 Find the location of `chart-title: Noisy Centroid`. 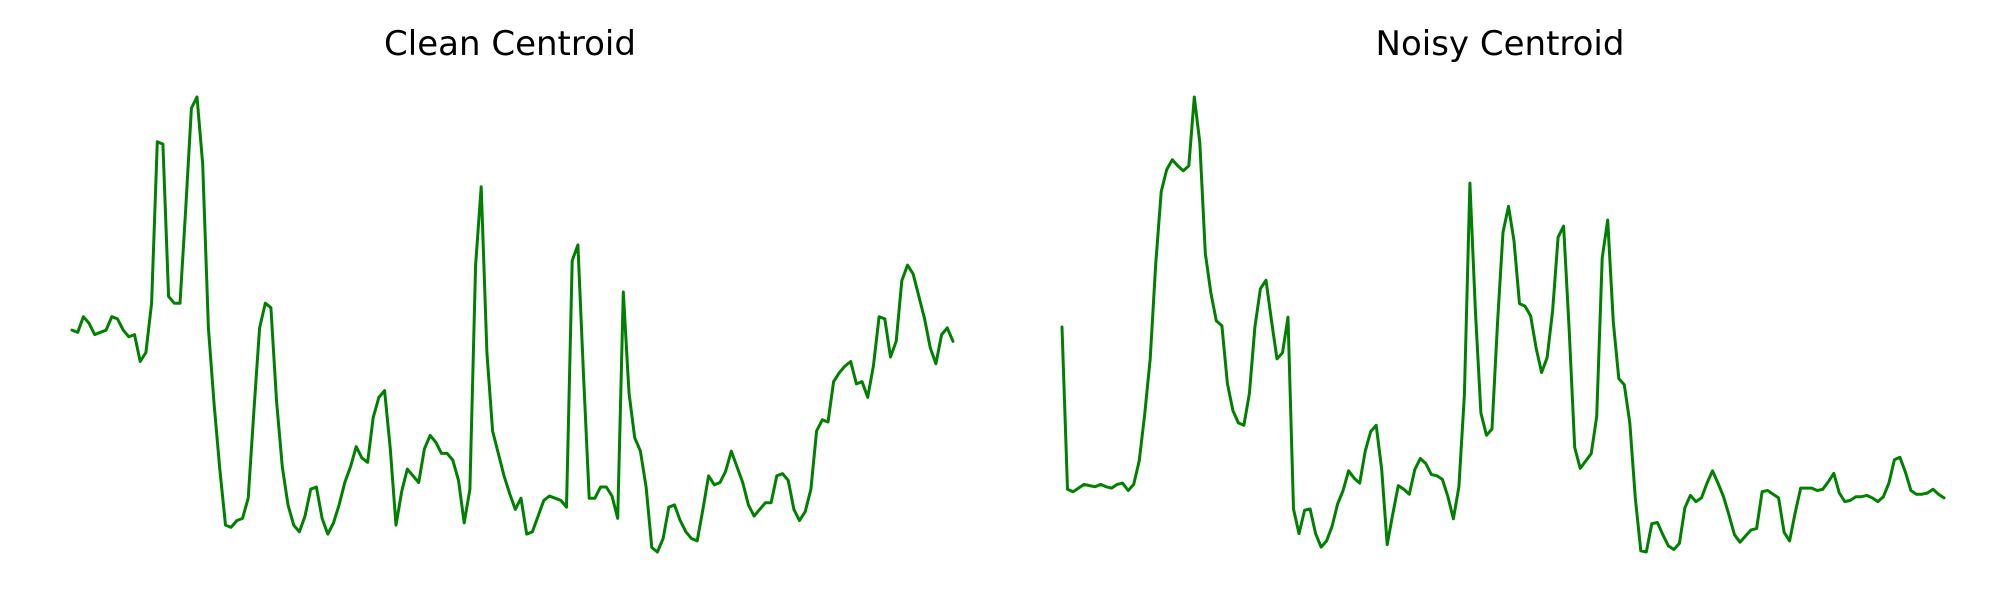

chart-title: Noisy Centroid is located at coordinates (1500, 44).